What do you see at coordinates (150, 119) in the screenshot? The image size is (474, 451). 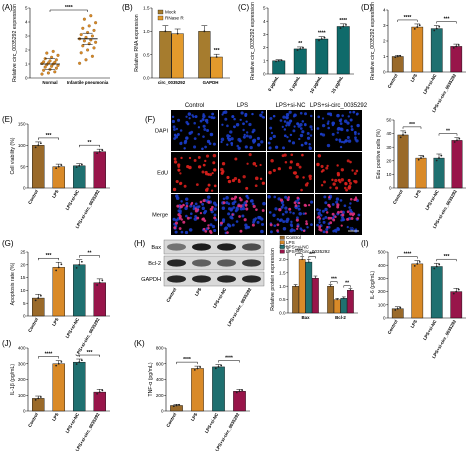 I see `panel-label-F: (F)` at bounding box center [150, 119].